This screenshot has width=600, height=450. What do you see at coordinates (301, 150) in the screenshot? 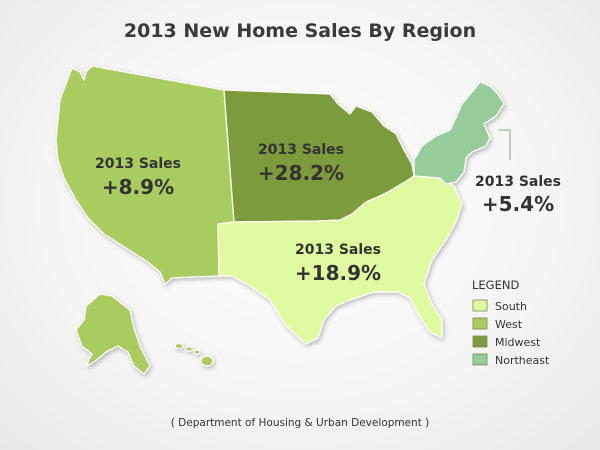
I see `label-midwest-caption: 2013 Sales` at bounding box center [301, 150].